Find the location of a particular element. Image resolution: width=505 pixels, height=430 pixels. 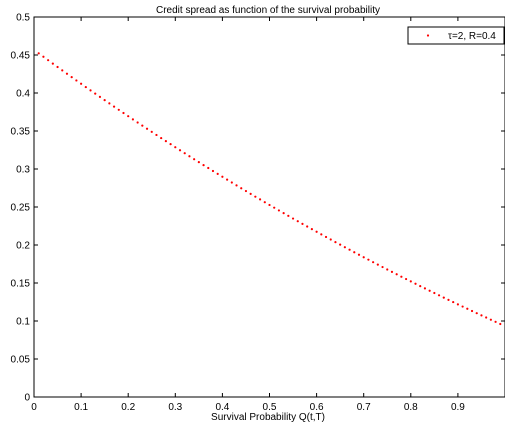

y-tick-label: 0.4 is located at coordinates (23, 94).